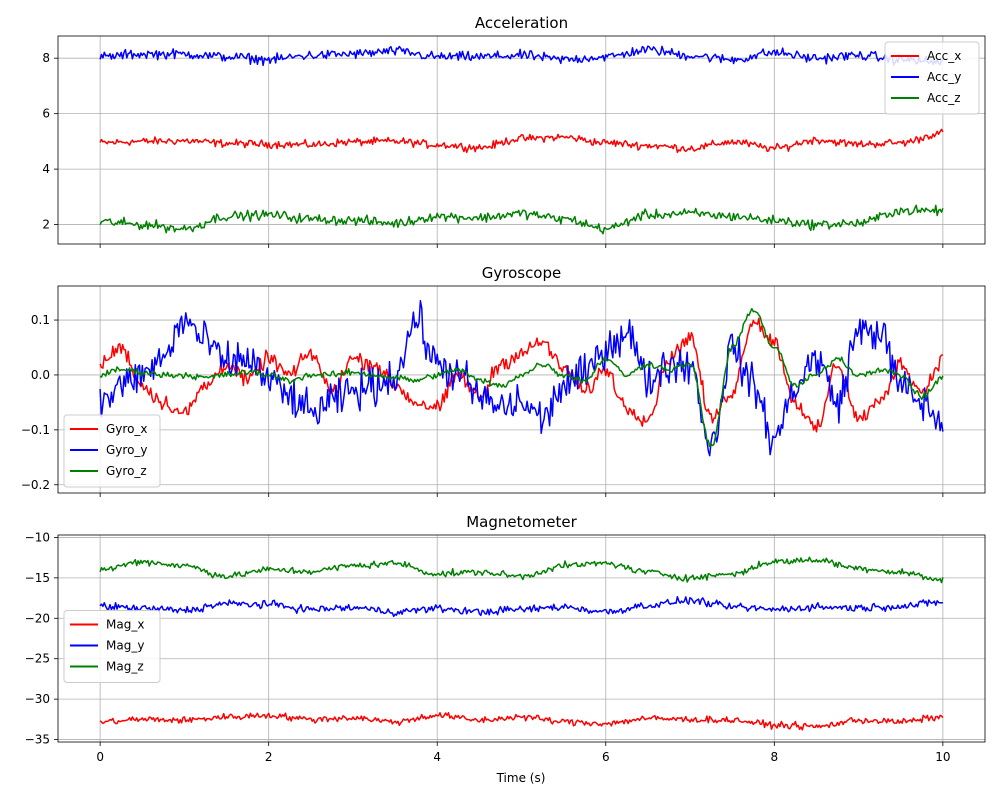  Describe the element at coordinates (125, 667) in the screenshot. I see `legend-label-mag_z: Mag_z` at that location.